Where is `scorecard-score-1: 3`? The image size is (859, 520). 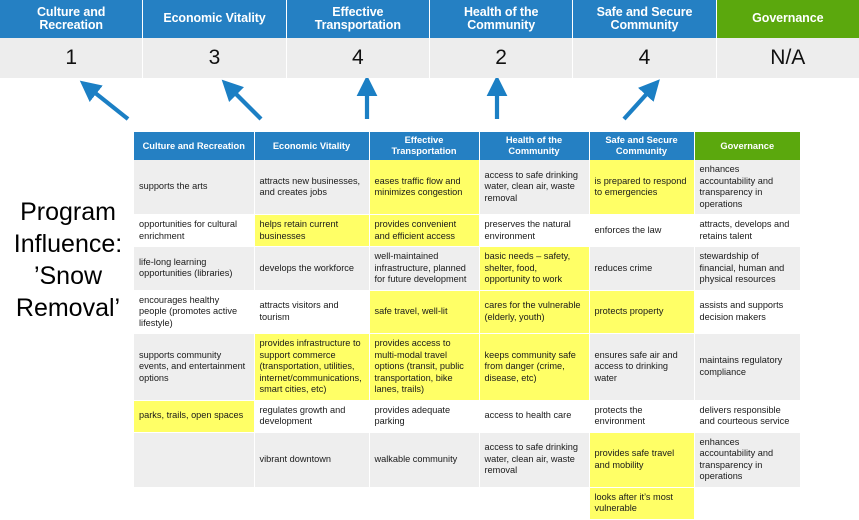
scorecard-score-1: 3 is located at coordinates (215, 58).